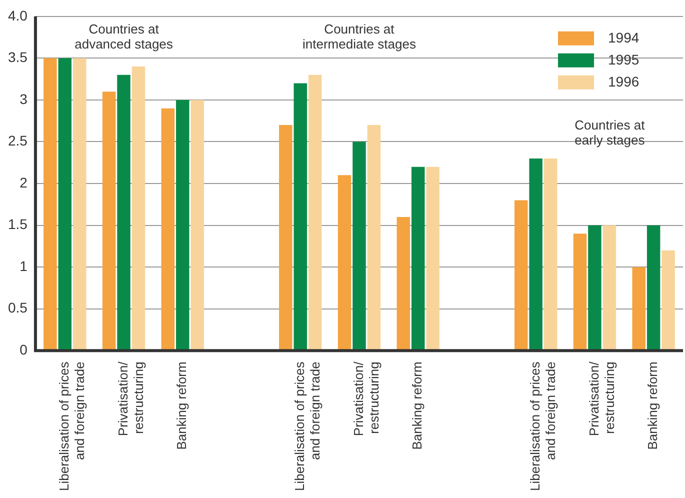  What do you see at coordinates (24, 266) in the screenshot?
I see `y-tick-label: 1` at bounding box center [24, 266].